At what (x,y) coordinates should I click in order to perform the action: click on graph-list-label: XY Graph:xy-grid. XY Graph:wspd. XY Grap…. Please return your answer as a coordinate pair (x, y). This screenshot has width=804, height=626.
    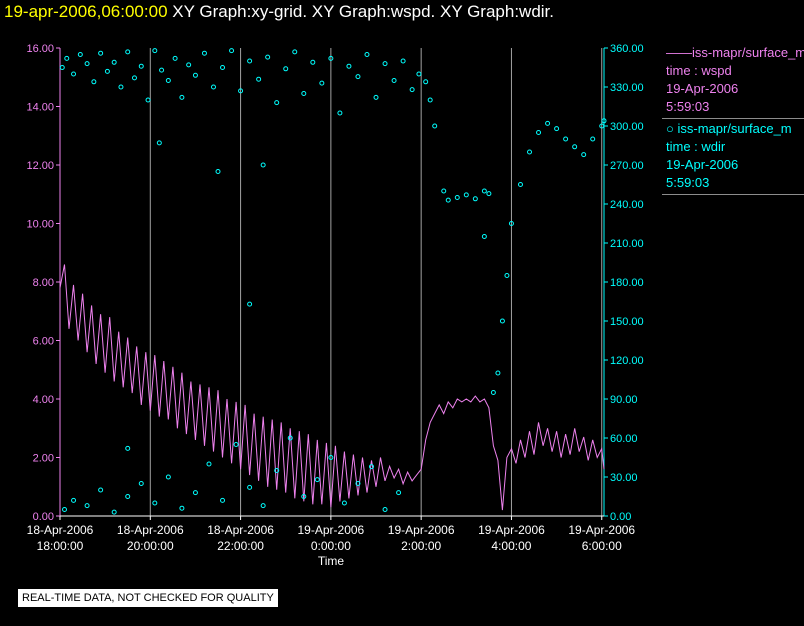
    Looking at the image, I should click on (363, 11).